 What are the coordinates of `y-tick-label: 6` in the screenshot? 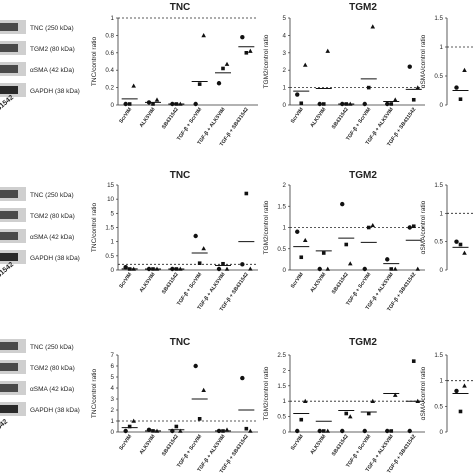 It's located at (113, 366).